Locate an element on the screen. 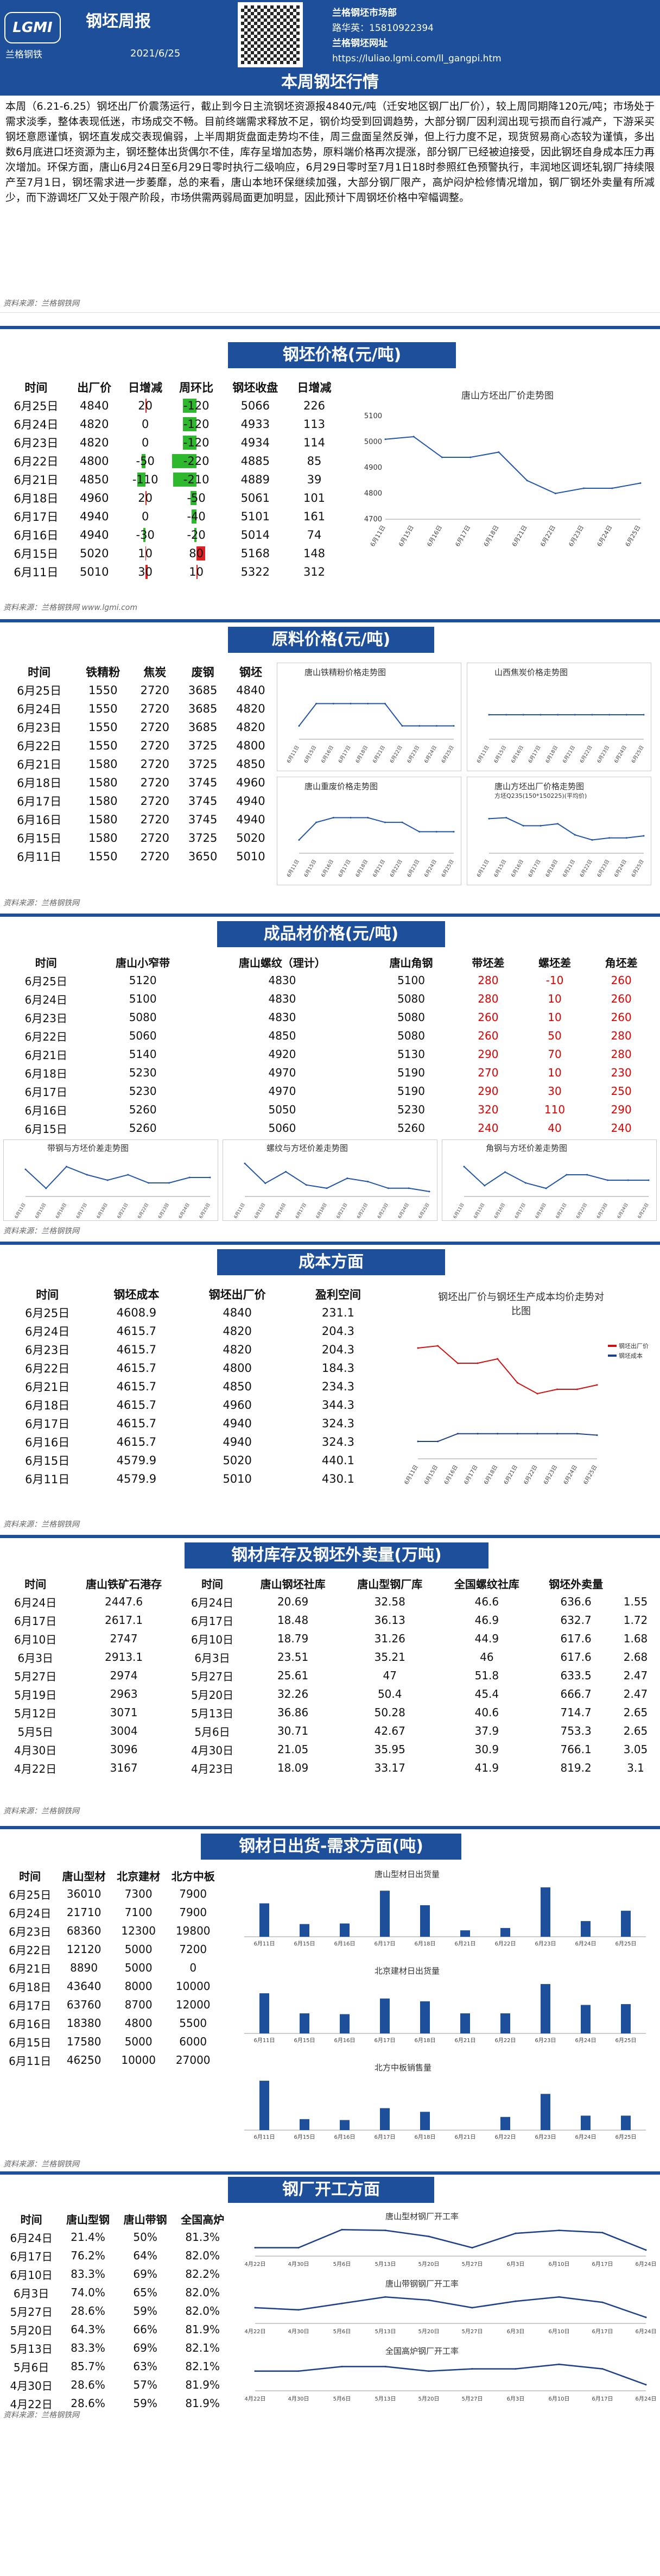 The width and height of the screenshot is (660, 2576). table-row: 6月15日 1580 2720 3725 5020 is located at coordinates (139, 838).